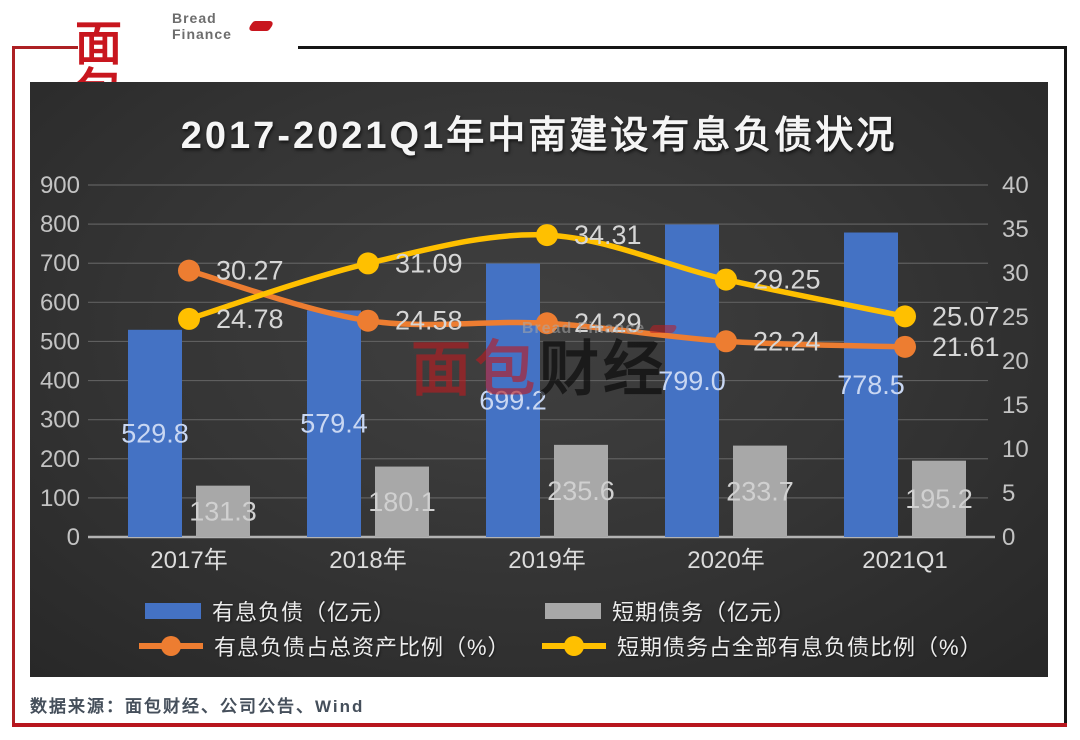 Image resolution: width=1080 pixels, height=740 pixels. I want to click on legend-swatch-gray-bar, so click(573, 611).